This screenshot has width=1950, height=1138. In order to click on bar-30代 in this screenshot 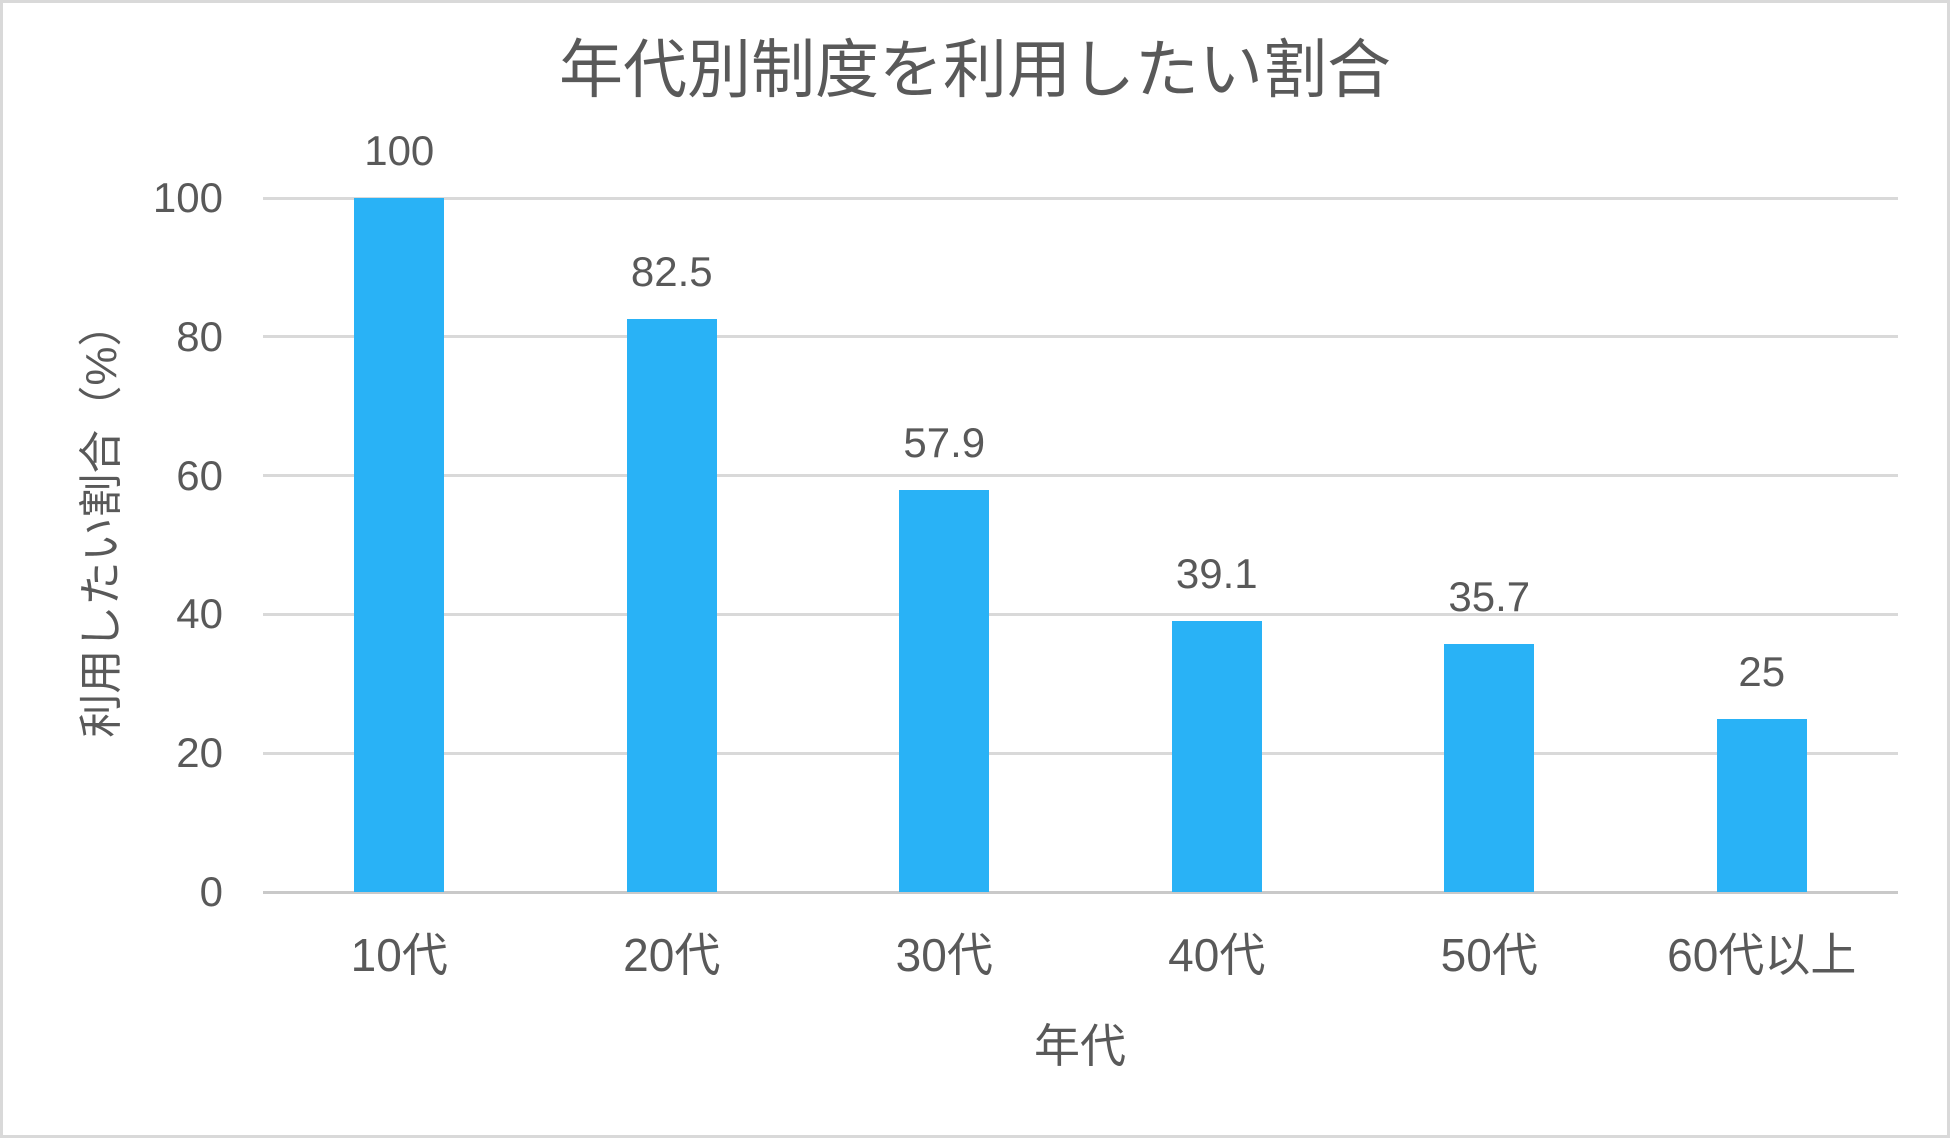, I will do `click(944, 691)`.